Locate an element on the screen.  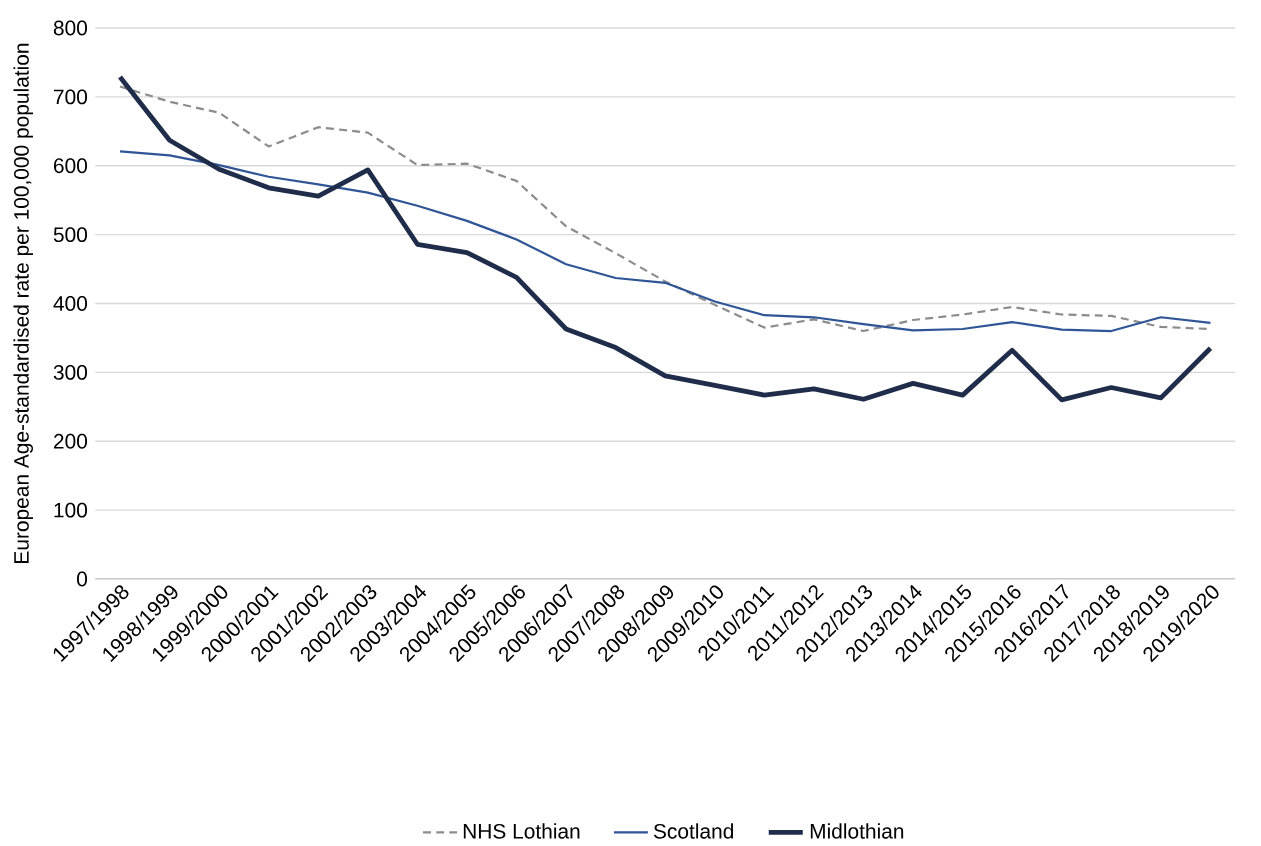
y-tick-label: 800 is located at coordinates (70, 28).